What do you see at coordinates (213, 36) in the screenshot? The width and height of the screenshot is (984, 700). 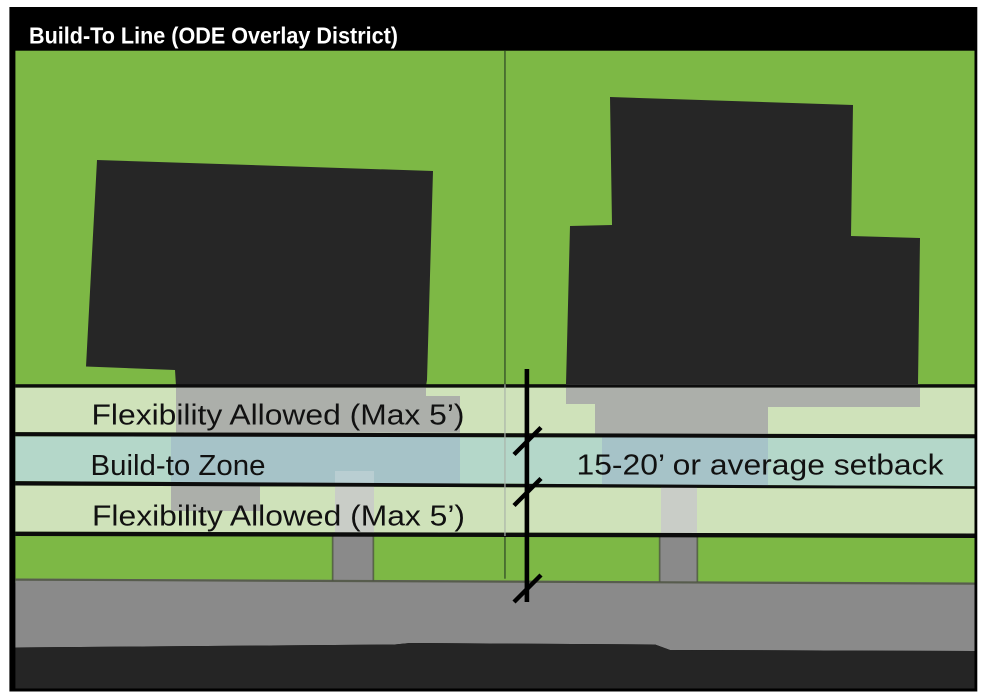 I see `svg-text:Build-To Line (ODE Overlay Dis: Build-To Line (ODE Overlay District)` at bounding box center [213, 36].